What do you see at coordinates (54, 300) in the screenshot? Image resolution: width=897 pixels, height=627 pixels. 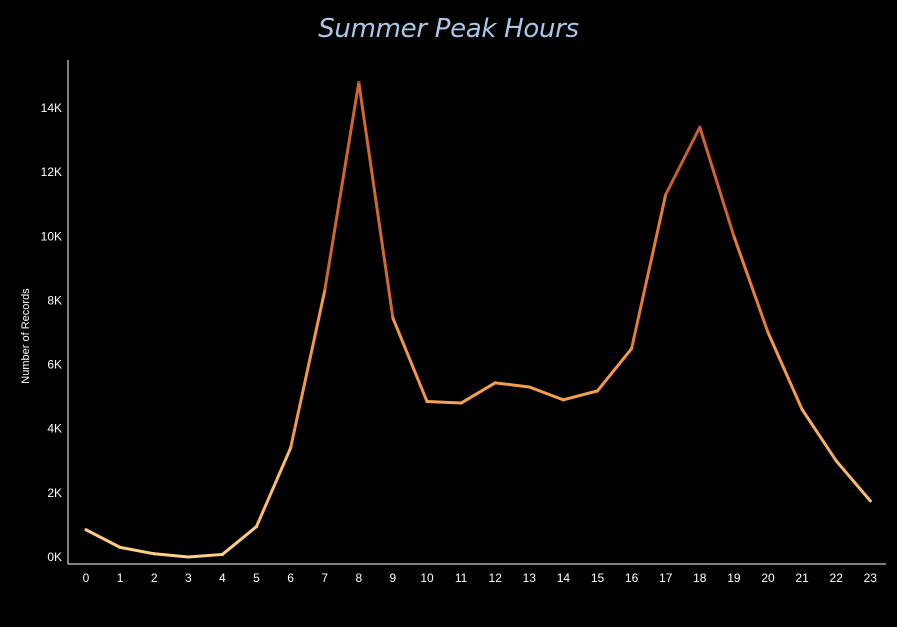 I see `y-tick-label: 8K` at bounding box center [54, 300].